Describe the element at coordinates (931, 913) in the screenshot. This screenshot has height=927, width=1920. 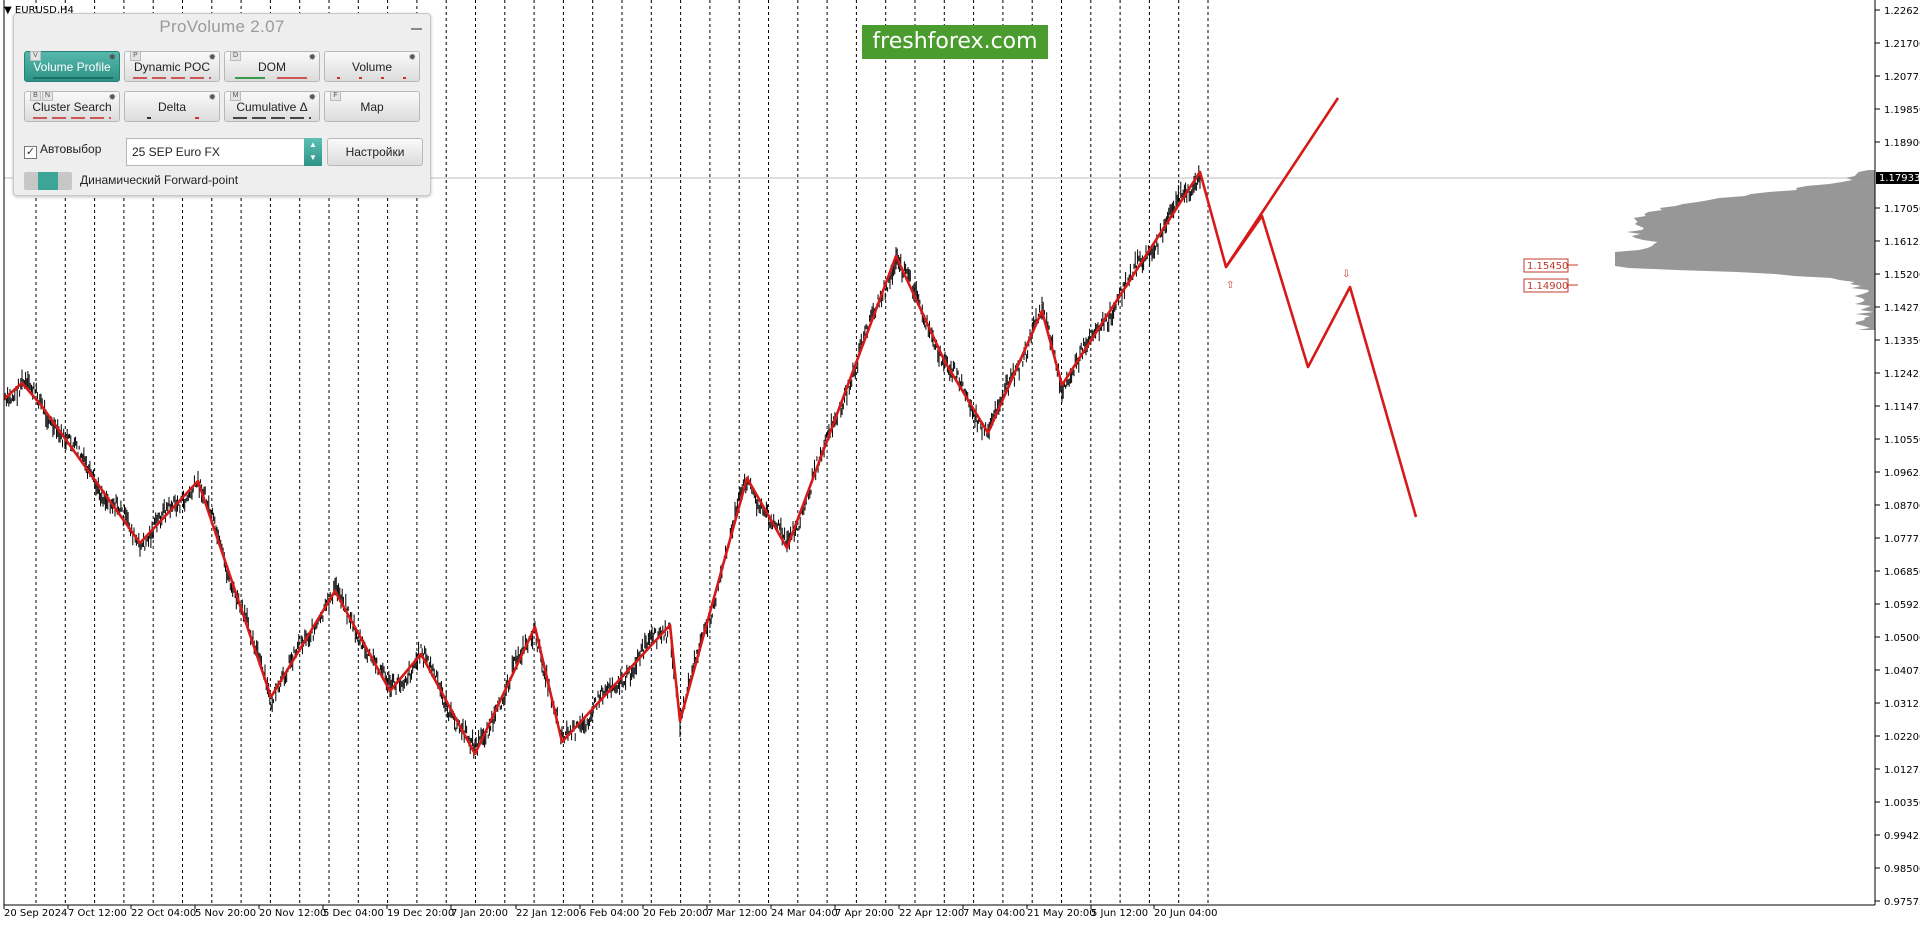
I see `time-tick-label: 22 Apr 12:00` at that location.